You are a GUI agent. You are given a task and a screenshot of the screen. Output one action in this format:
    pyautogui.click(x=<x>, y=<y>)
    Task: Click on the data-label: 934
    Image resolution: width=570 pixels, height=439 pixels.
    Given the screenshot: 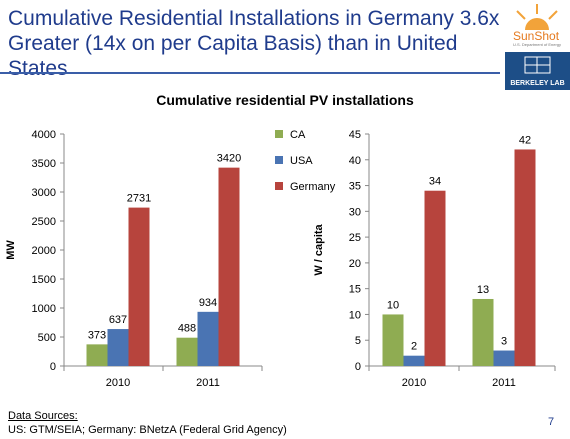 What is the action you would take?
    pyautogui.click(x=208, y=303)
    